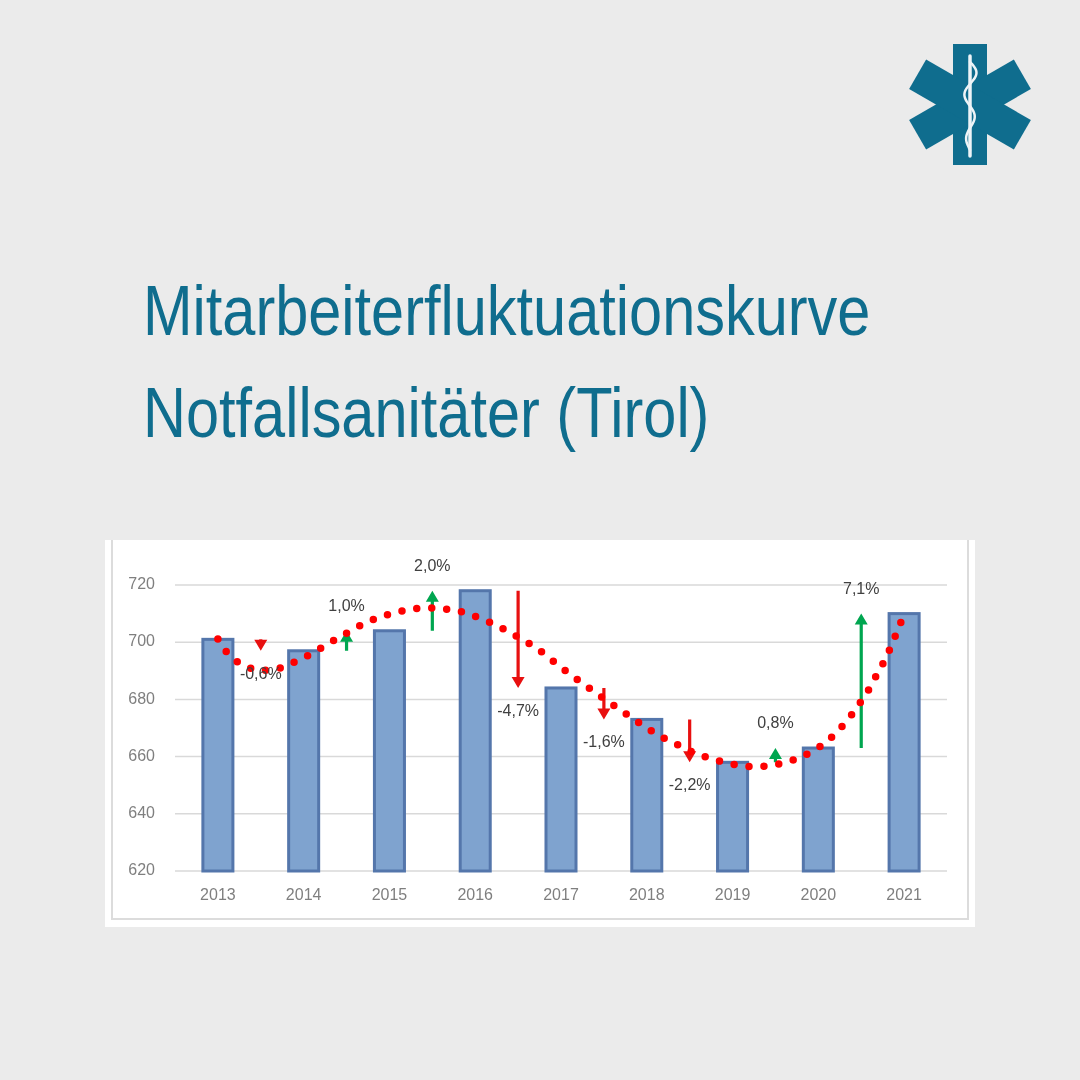 Image resolution: width=1080 pixels, height=1080 pixels. Describe the element at coordinates (732, 895) in the screenshot. I see `x-tick-label: 2019` at that location.